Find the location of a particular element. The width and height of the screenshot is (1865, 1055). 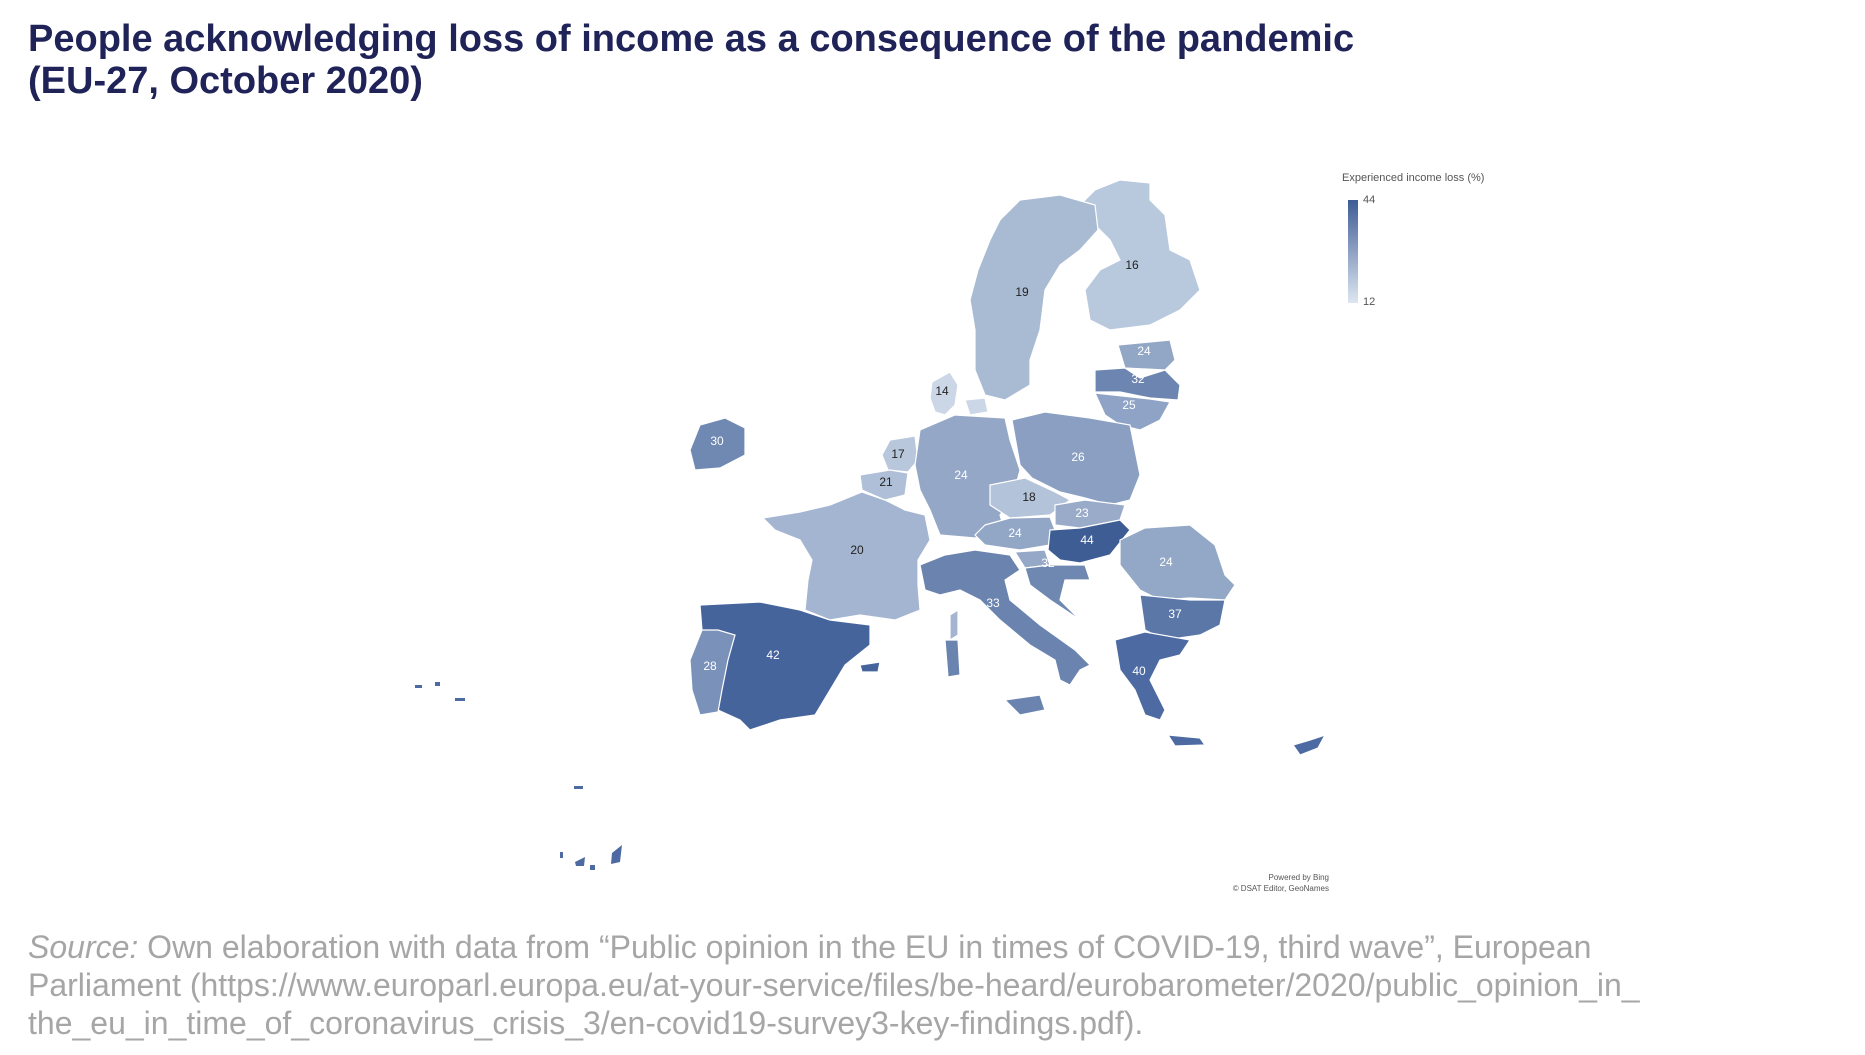

legend-max-value: 44 is located at coordinates (1369, 200).